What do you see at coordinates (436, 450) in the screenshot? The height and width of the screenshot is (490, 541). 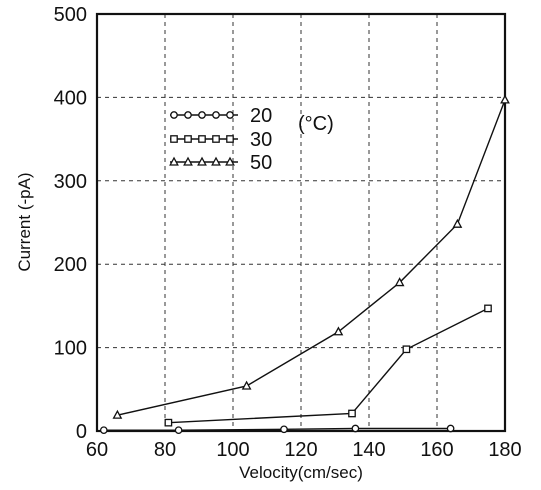 I see `x-tick-label: 160` at bounding box center [436, 450].